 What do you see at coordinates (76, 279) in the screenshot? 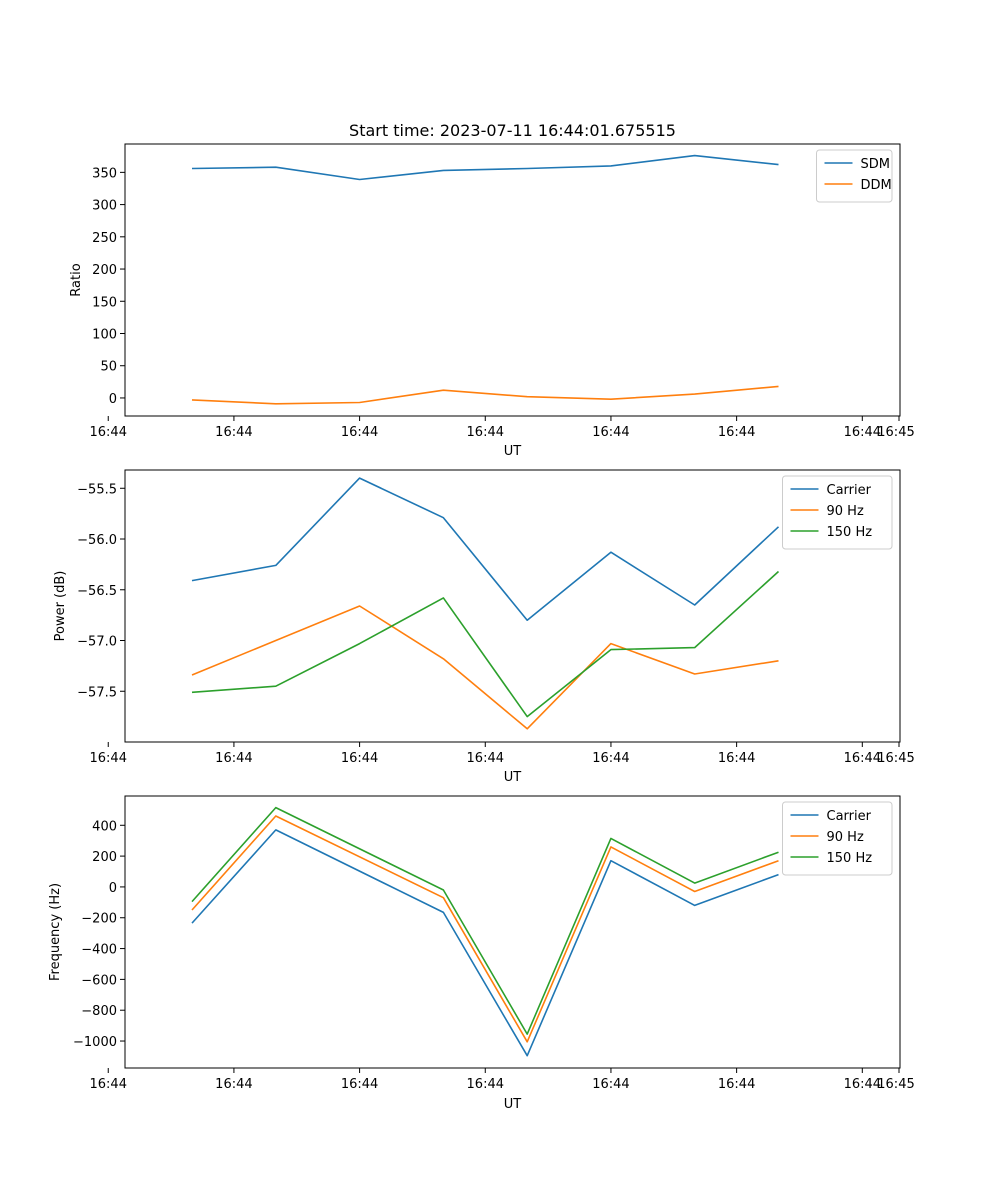
I see `y-axis-label: Ratio` at bounding box center [76, 279].